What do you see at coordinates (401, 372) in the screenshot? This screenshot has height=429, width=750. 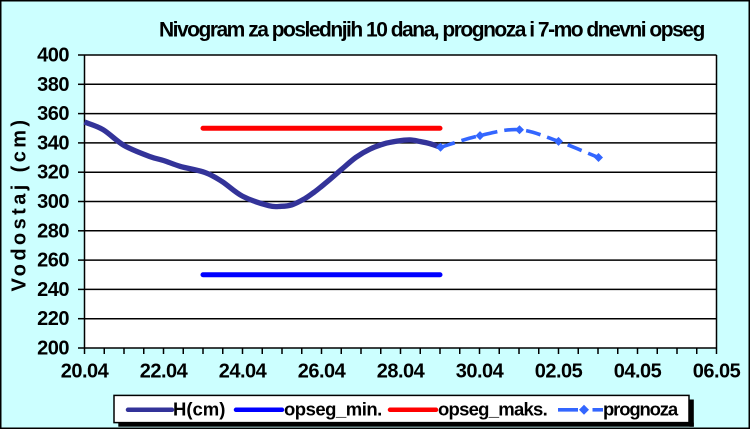 I see `svg-text: 28.04` at bounding box center [401, 372].